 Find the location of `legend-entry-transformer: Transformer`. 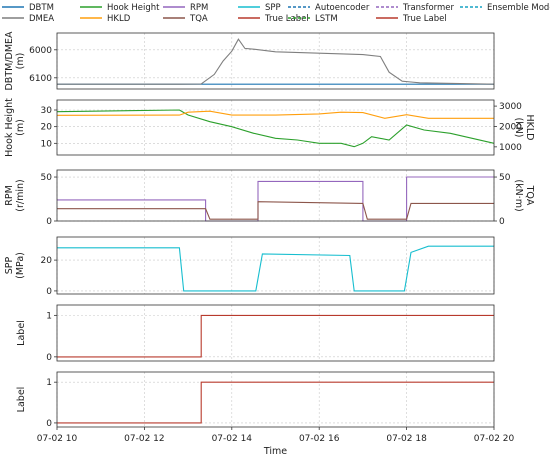

legend-entry-transformer: Transformer is located at coordinates (415, 8).